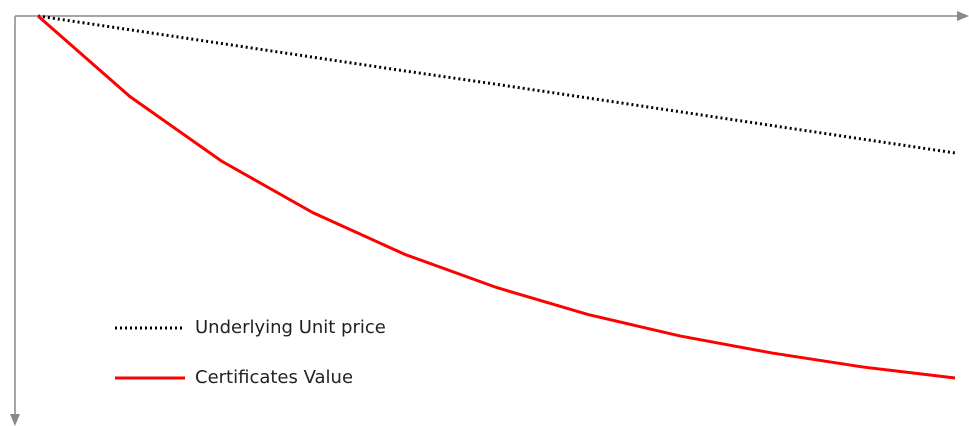 This screenshot has height=426, width=969. Describe the element at coordinates (290, 327) in the screenshot. I see `legend-label: Underlying Unit price` at that location.